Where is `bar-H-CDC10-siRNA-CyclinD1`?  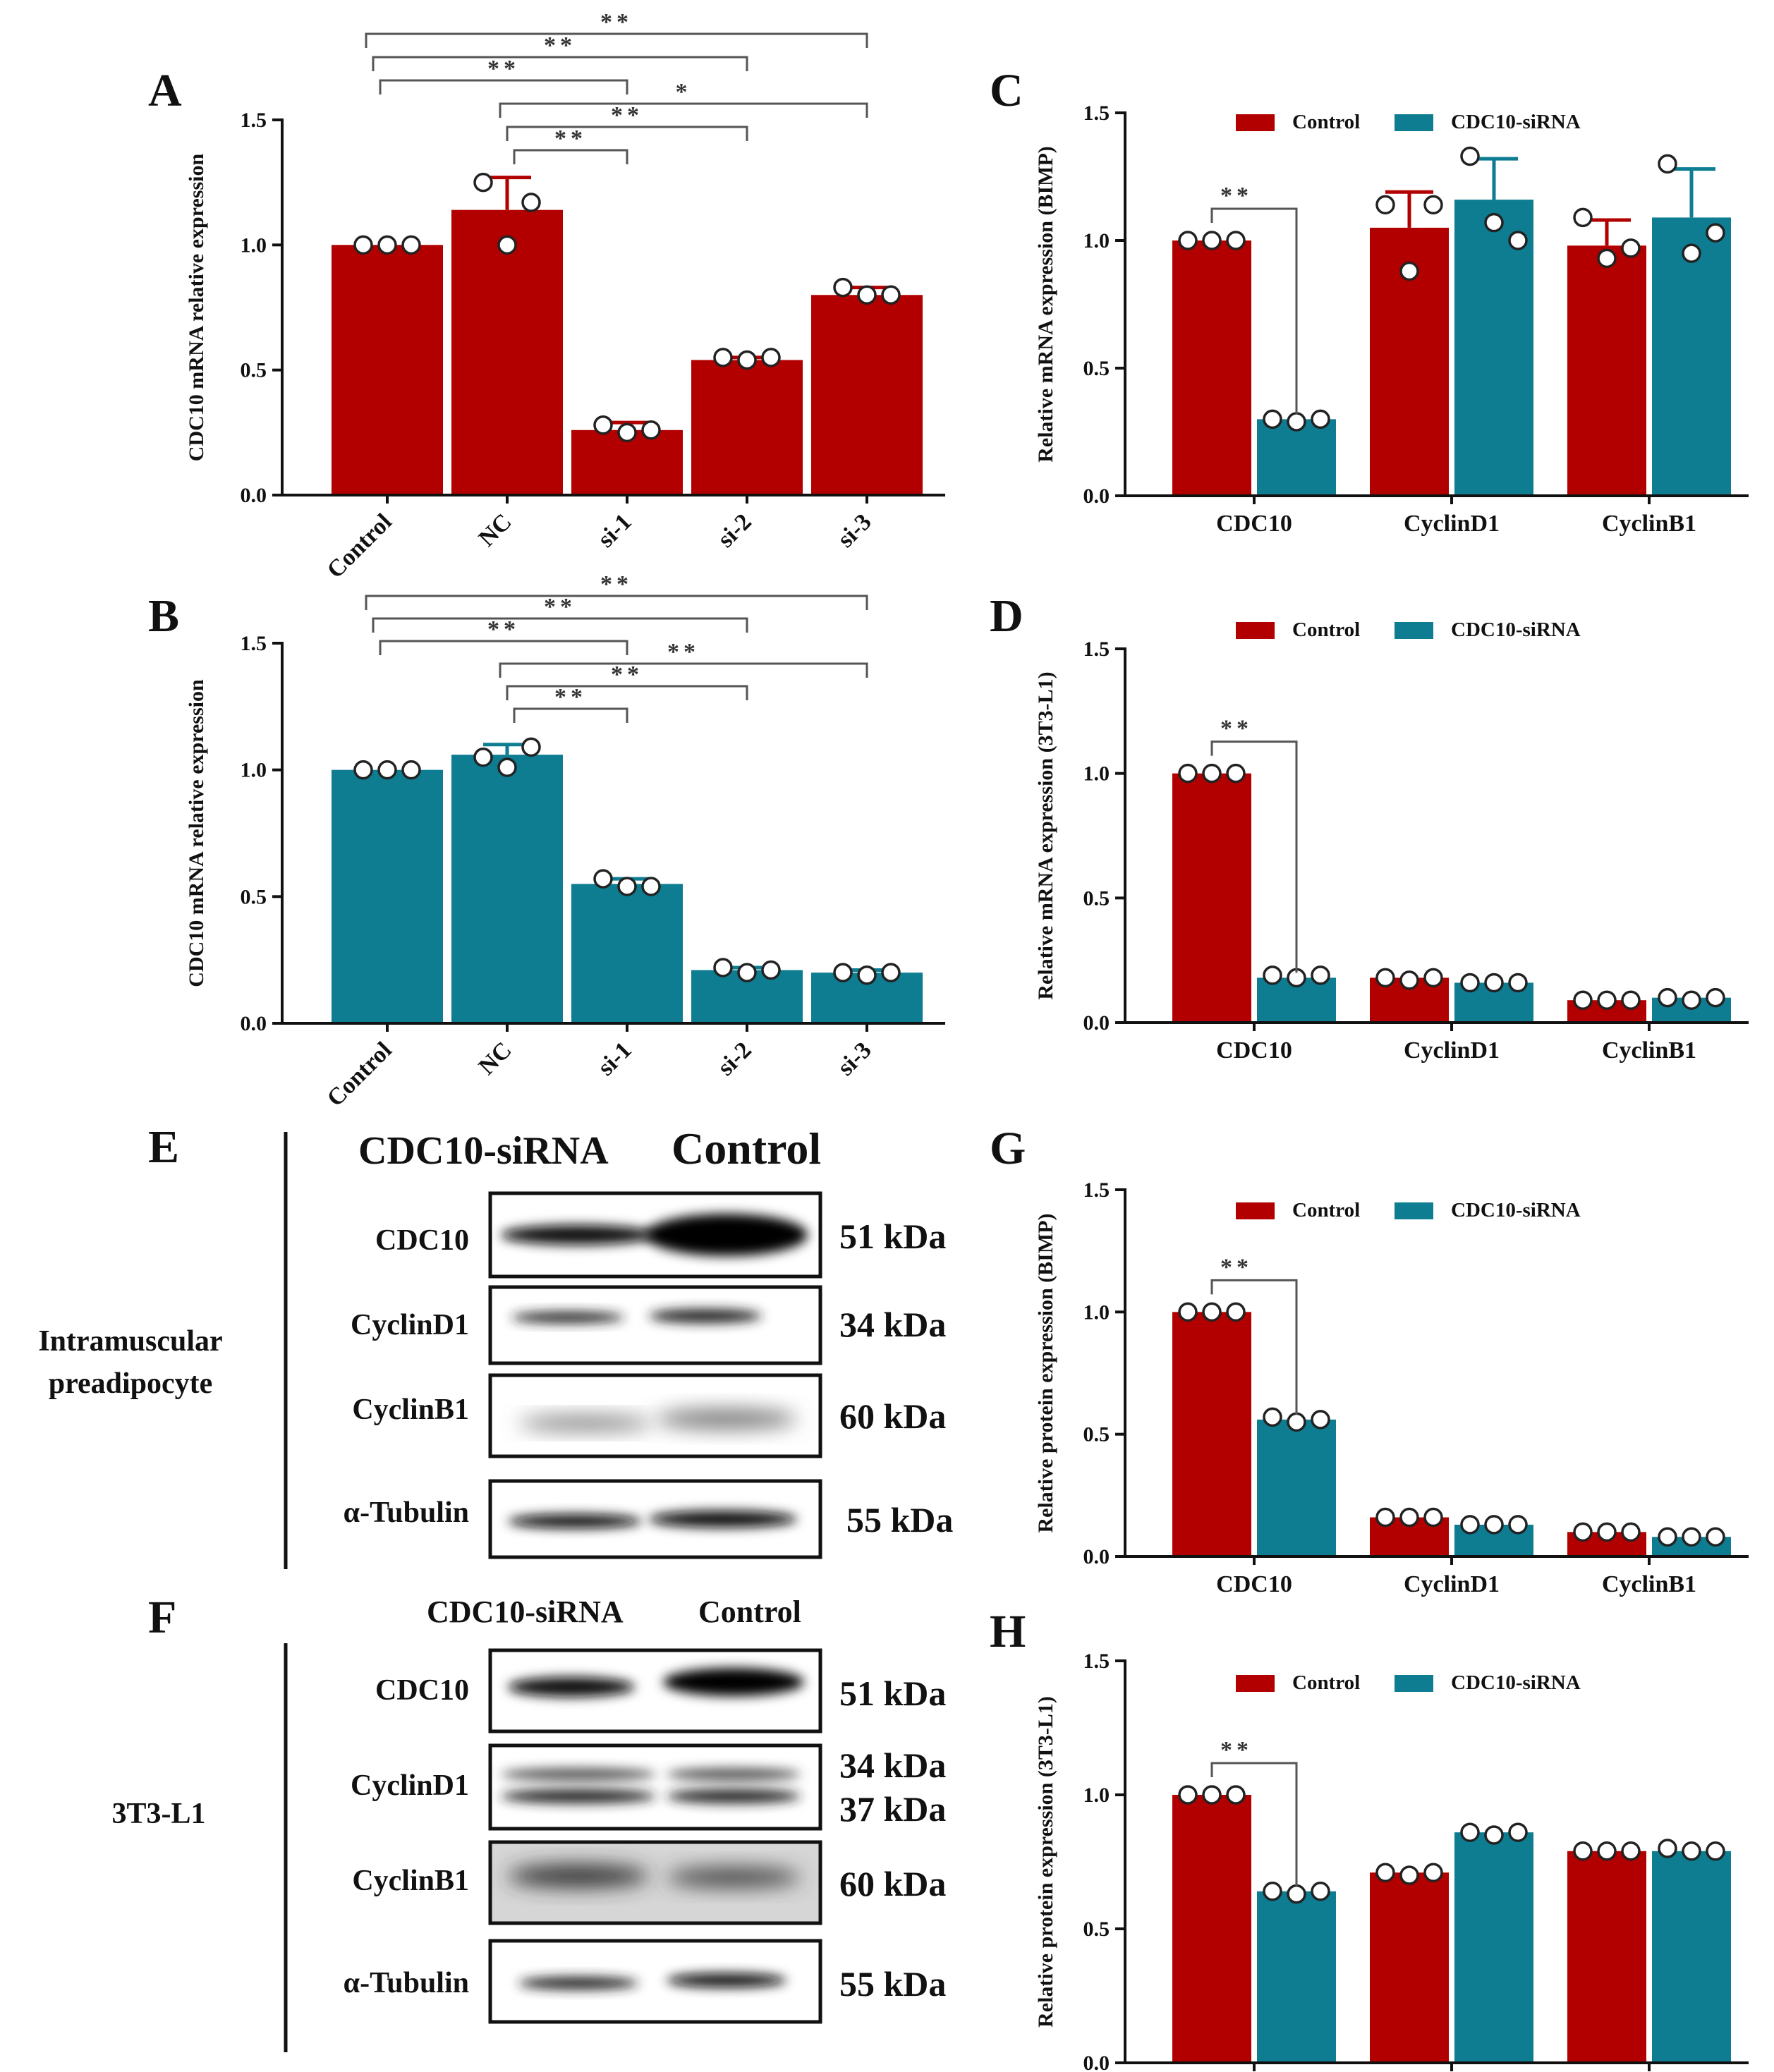 bar-H-CDC10-siRNA-CyclinD1 is located at coordinates (1493, 1948).